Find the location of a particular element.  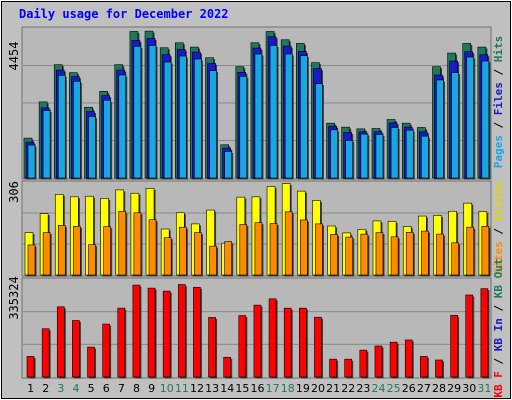

day-label: 10 is located at coordinates (167, 388).